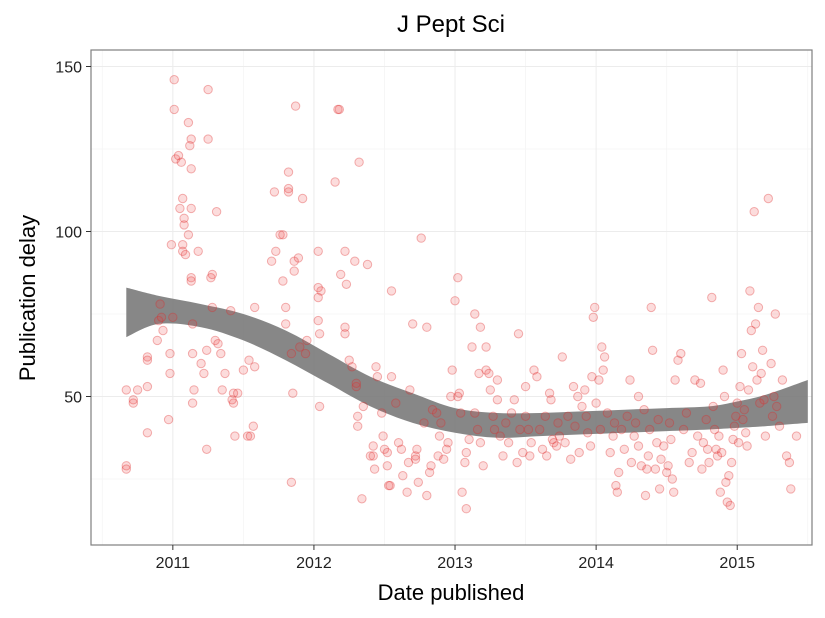 Image resolution: width=825 pixels, height=618 pixels. Describe the element at coordinates (451, 592) in the screenshot. I see `x-axis-label: Date published` at that location.